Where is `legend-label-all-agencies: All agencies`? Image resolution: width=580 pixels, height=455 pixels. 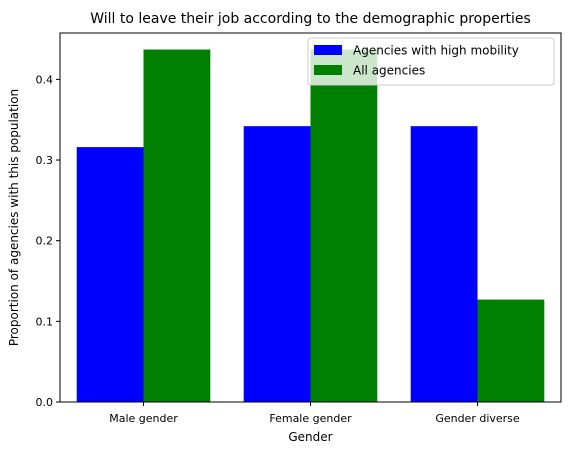
legend-label-all-agencies: All agencies is located at coordinates (389, 71).